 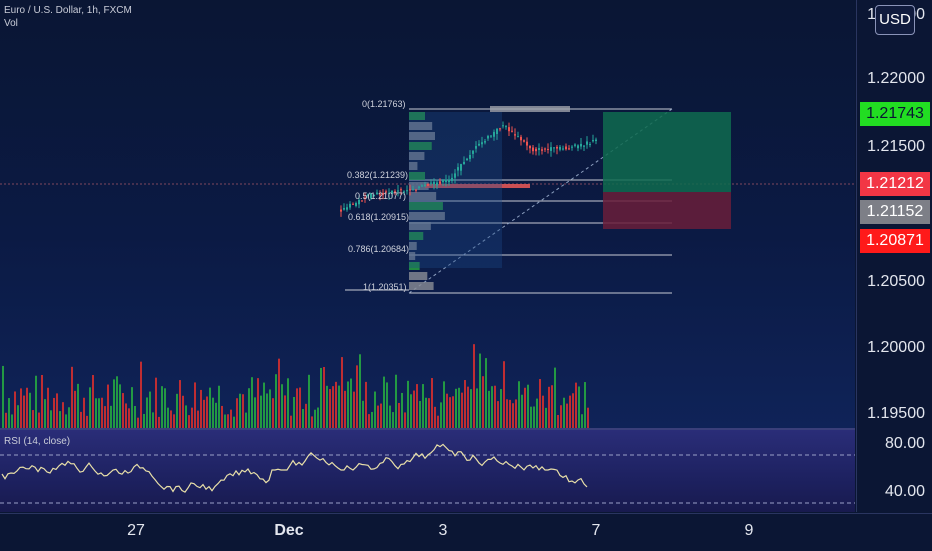 What do you see at coordinates (896, 347) in the screenshot?
I see `price-label: 1.20000` at bounding box center [896, 347].